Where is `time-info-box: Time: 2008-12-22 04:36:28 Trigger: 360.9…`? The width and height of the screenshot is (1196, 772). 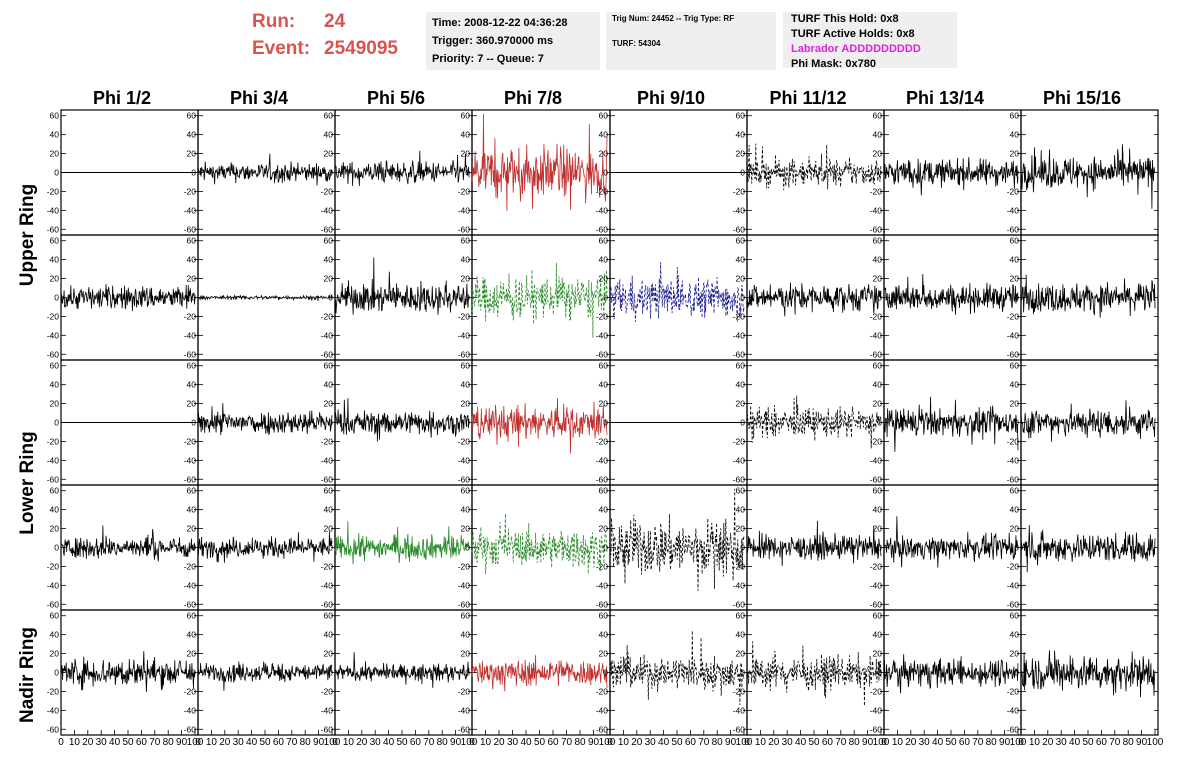
time-info-box: Time: 2008-12-22 04:36:28 Trigger: 360.9… is located at coordinates (513, 41).